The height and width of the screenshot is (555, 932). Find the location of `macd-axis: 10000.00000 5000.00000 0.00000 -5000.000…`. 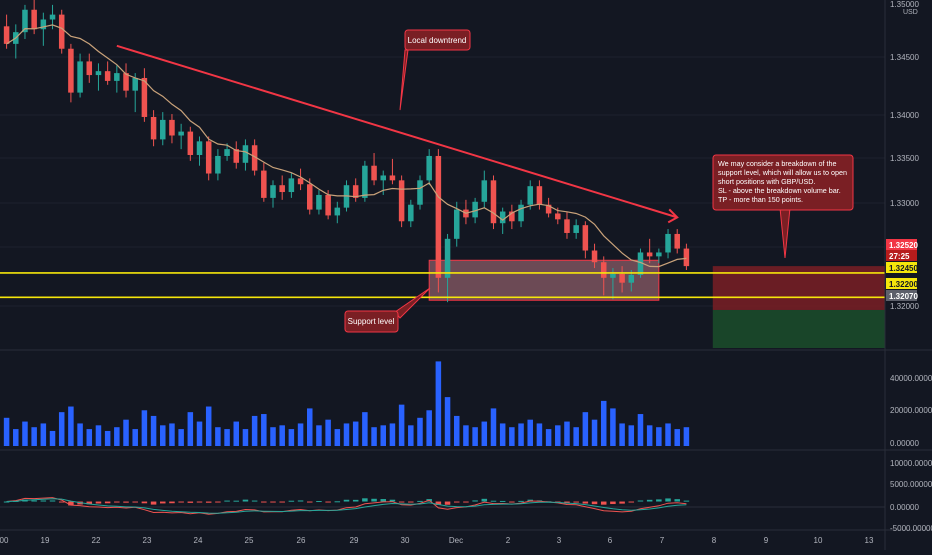

macd-axis: 10000.00000 5000.00000 0.00000 -5000.000… is located at coordinates (911, 496).